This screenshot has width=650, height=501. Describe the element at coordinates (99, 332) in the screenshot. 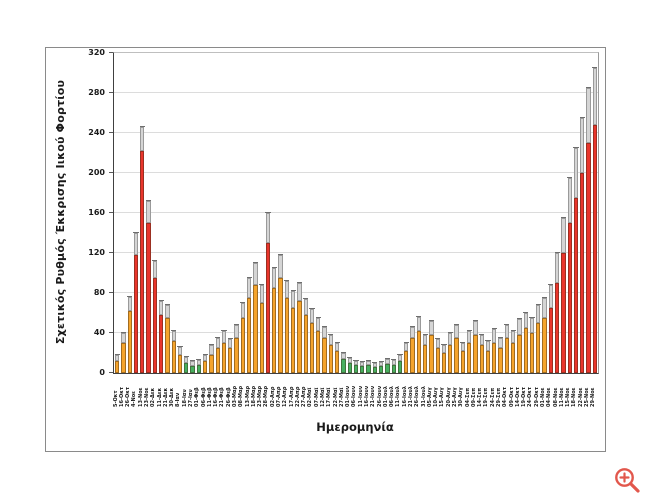

I see `y-tick-label: 40` at that location.